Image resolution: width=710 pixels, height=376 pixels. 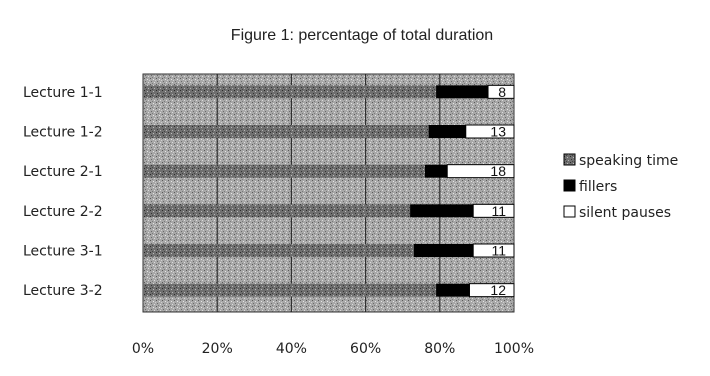 What do you see at coordinates (362, 35) in the screenshot?
I see `chart-title: Figure 1: percentage of total duration` at bounding box center [362, 35].